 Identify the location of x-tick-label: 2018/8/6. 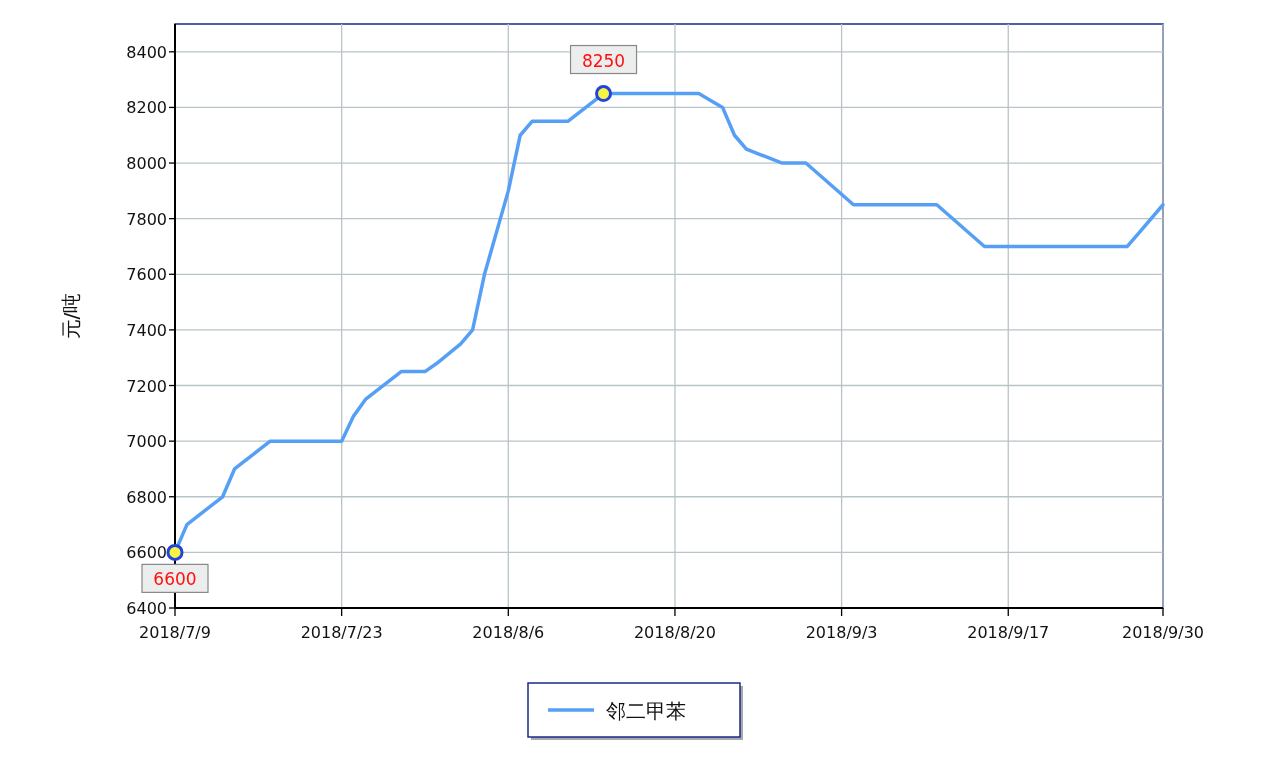
(508, 632).